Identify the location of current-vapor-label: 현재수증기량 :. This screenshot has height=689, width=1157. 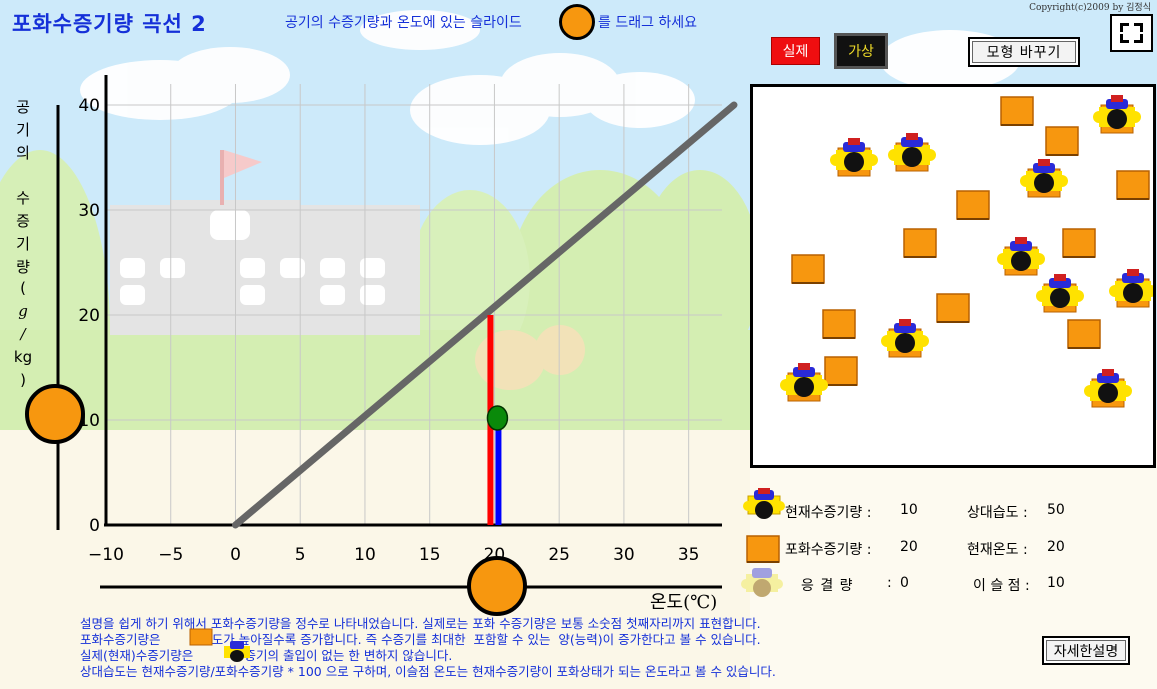
(828, 513).